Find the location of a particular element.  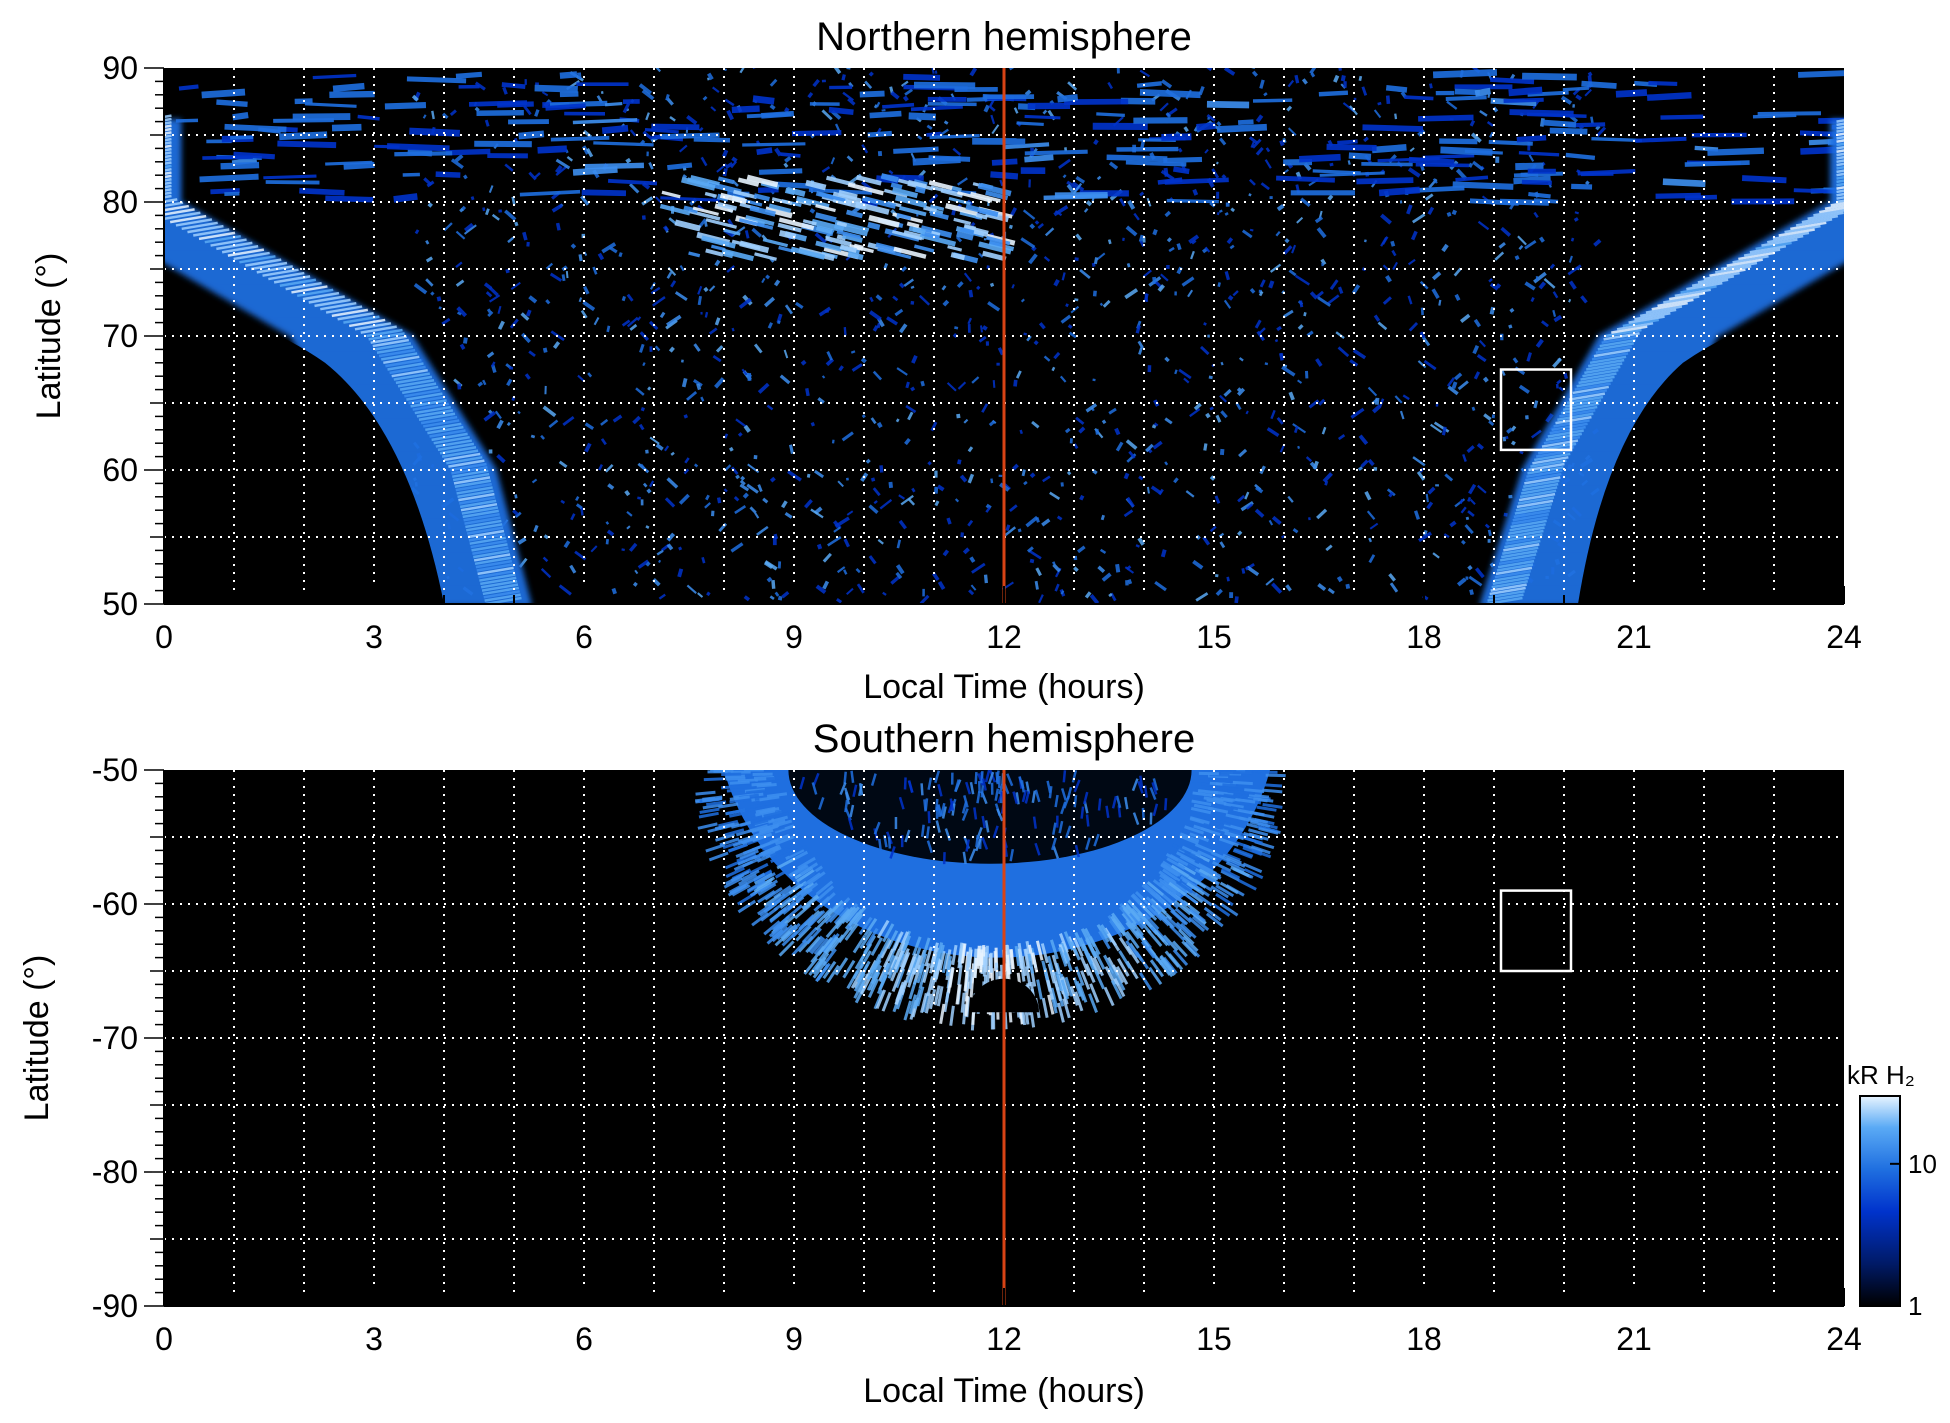

south-title: Southern hemisphere is located at coordinates (1004, 739).